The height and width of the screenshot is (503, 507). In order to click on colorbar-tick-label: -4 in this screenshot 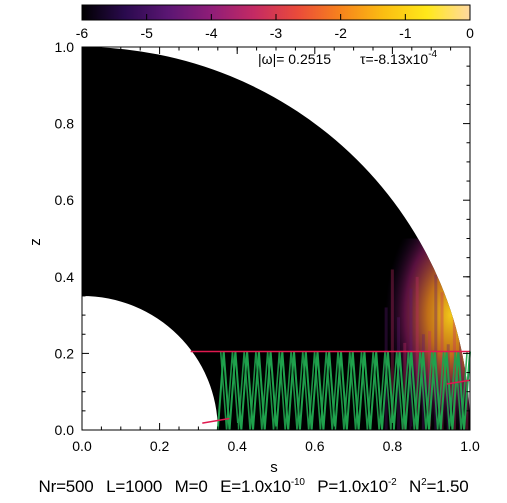, I will do `click(211, 33)`.